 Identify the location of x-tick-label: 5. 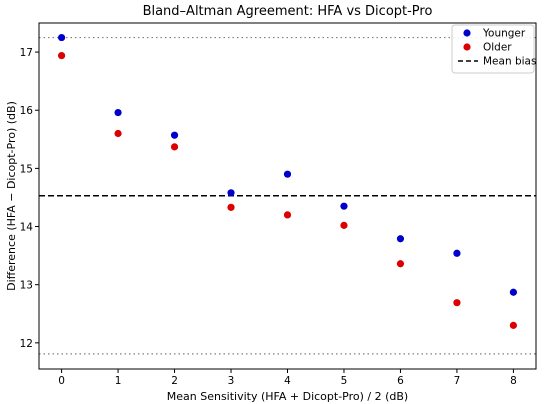
(344, 381).